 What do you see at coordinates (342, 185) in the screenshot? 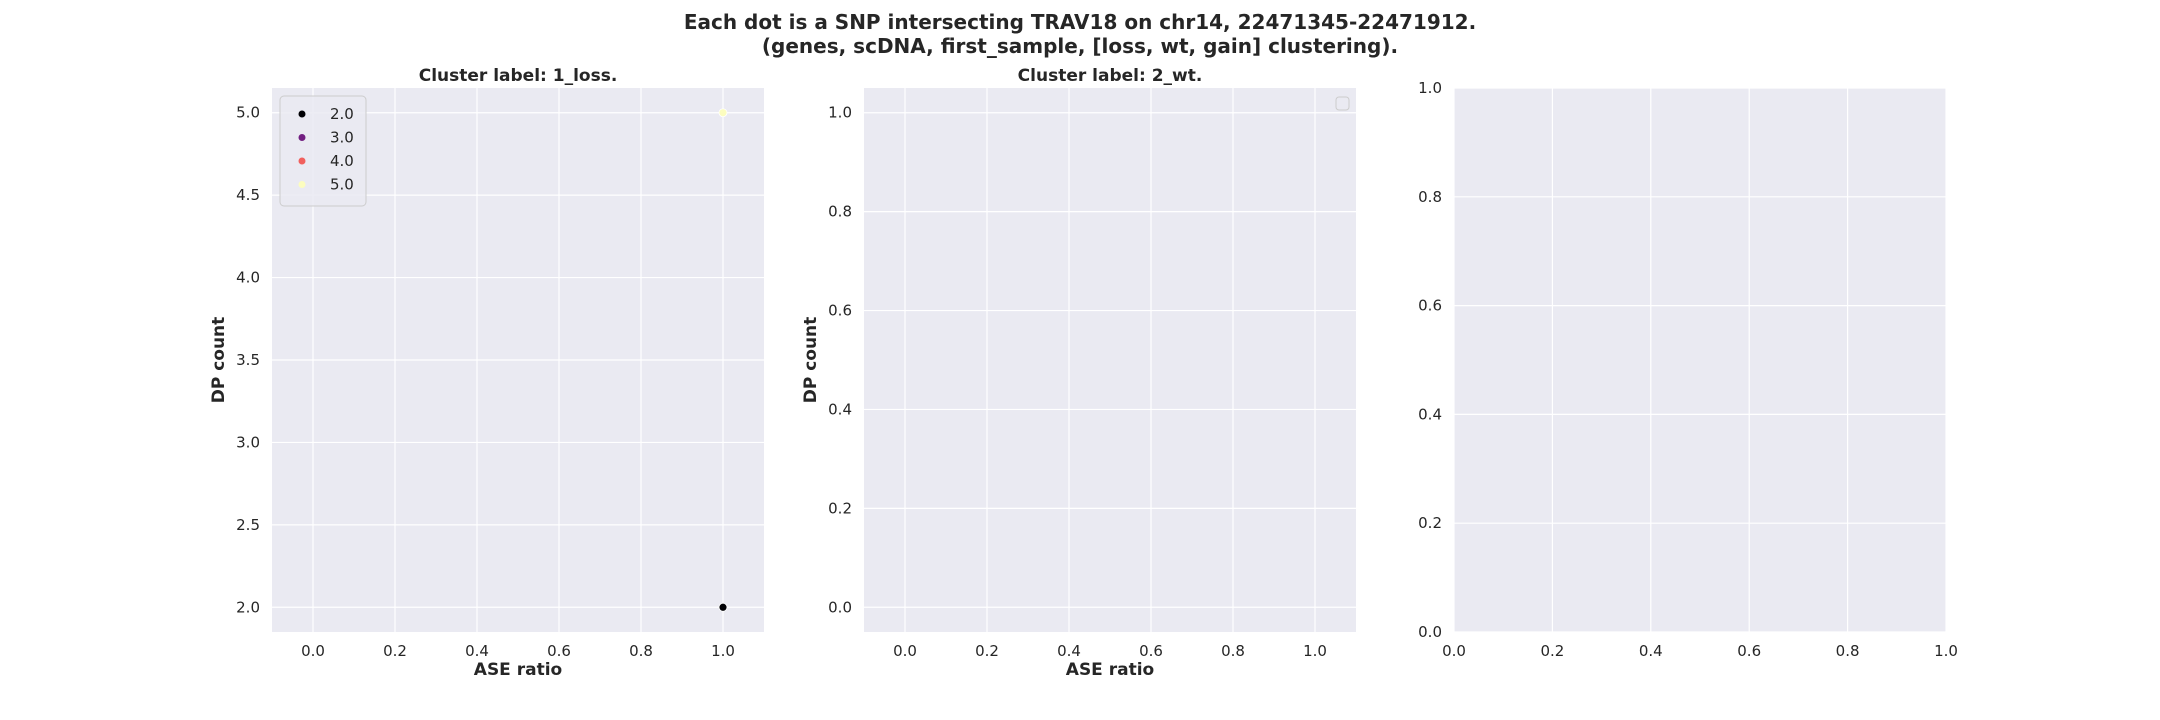
I see `legend-label: 5.0` at bounding box center [342, 185].